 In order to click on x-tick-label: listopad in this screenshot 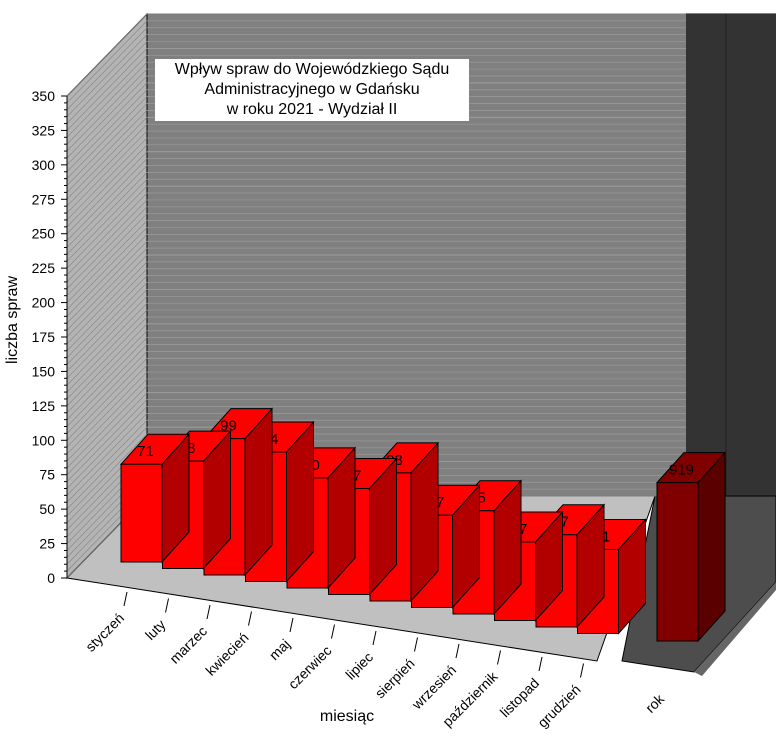, I will do `click(519, 697)`.